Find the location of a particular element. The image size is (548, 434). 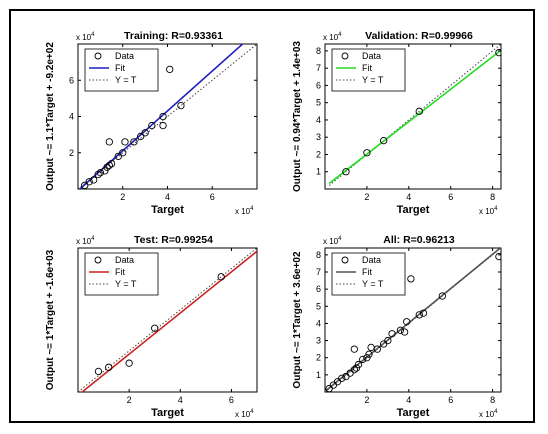

y-axis-label: Output ~= 1.1*Target + -9.2e+02 is located at coordinates (50, 116).